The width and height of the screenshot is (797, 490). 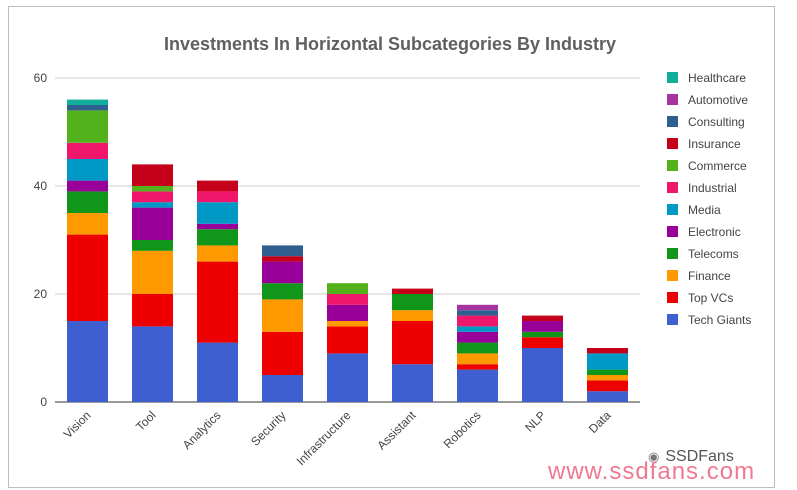 I want to click on watermark-brand: ◉ SSDFans, so click(x=691, y=457).